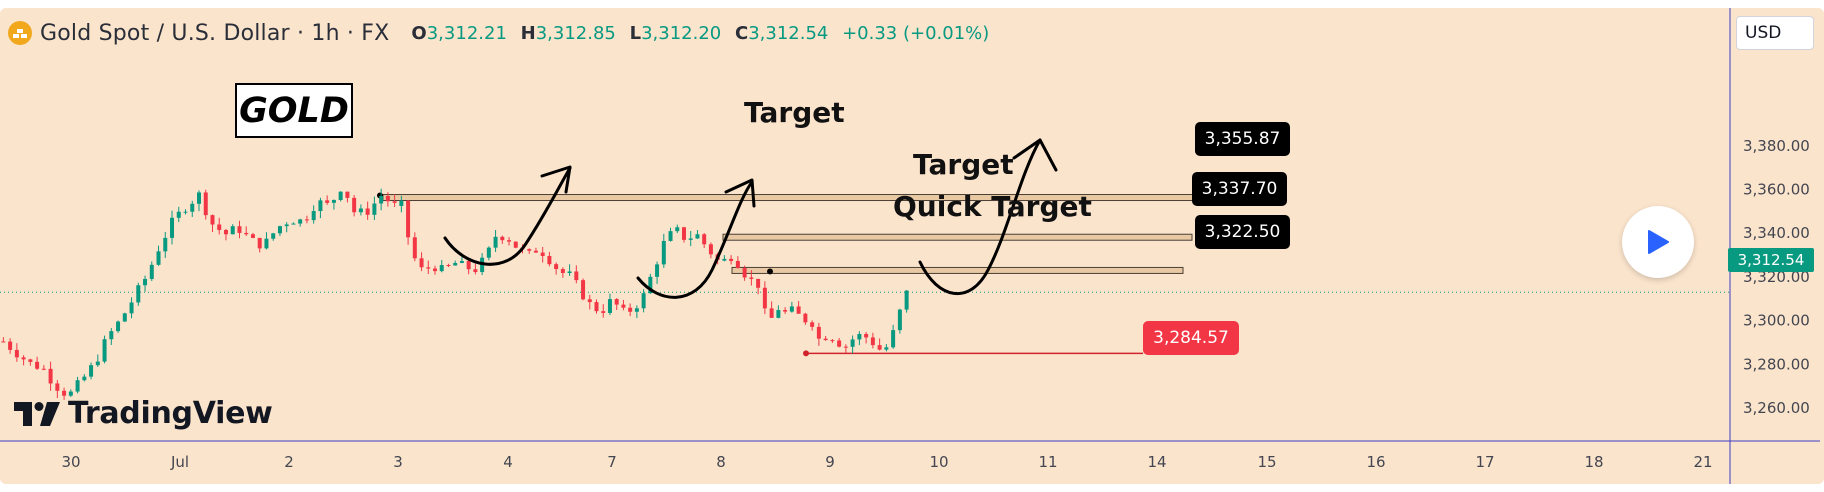  What do you see at coordinates (1776, 321) in the screenshot?
I see `price-tick-label: 3,300.00` at bounding box center [1776, 321].